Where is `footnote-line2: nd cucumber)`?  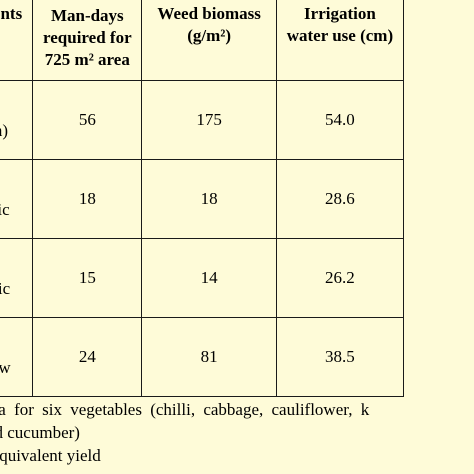 footnote-line2: nd cucumber) is located at coordinates (40, 432).